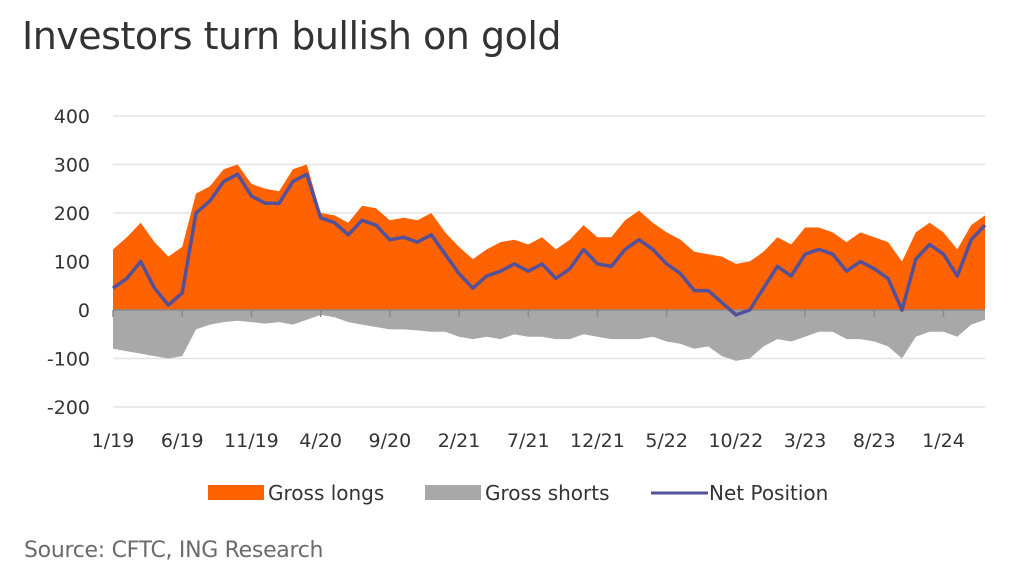 Image resolution: width=1024 pixels, height=581 pixels. I want to click on x-tick-label: 7/21, so click(528, 441).